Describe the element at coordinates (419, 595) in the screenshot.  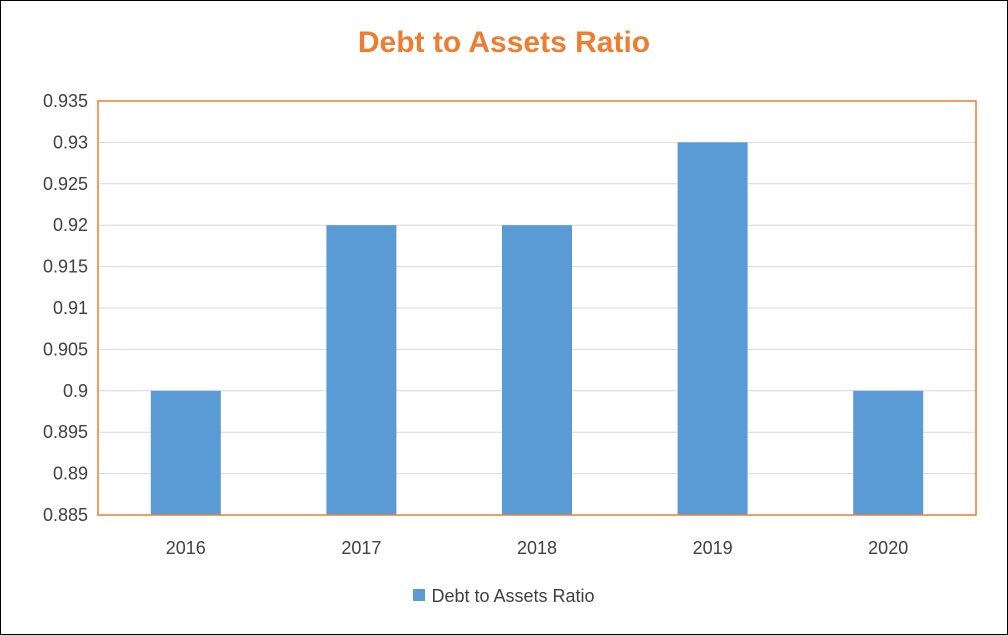
I see `legend-swatch` at that location.